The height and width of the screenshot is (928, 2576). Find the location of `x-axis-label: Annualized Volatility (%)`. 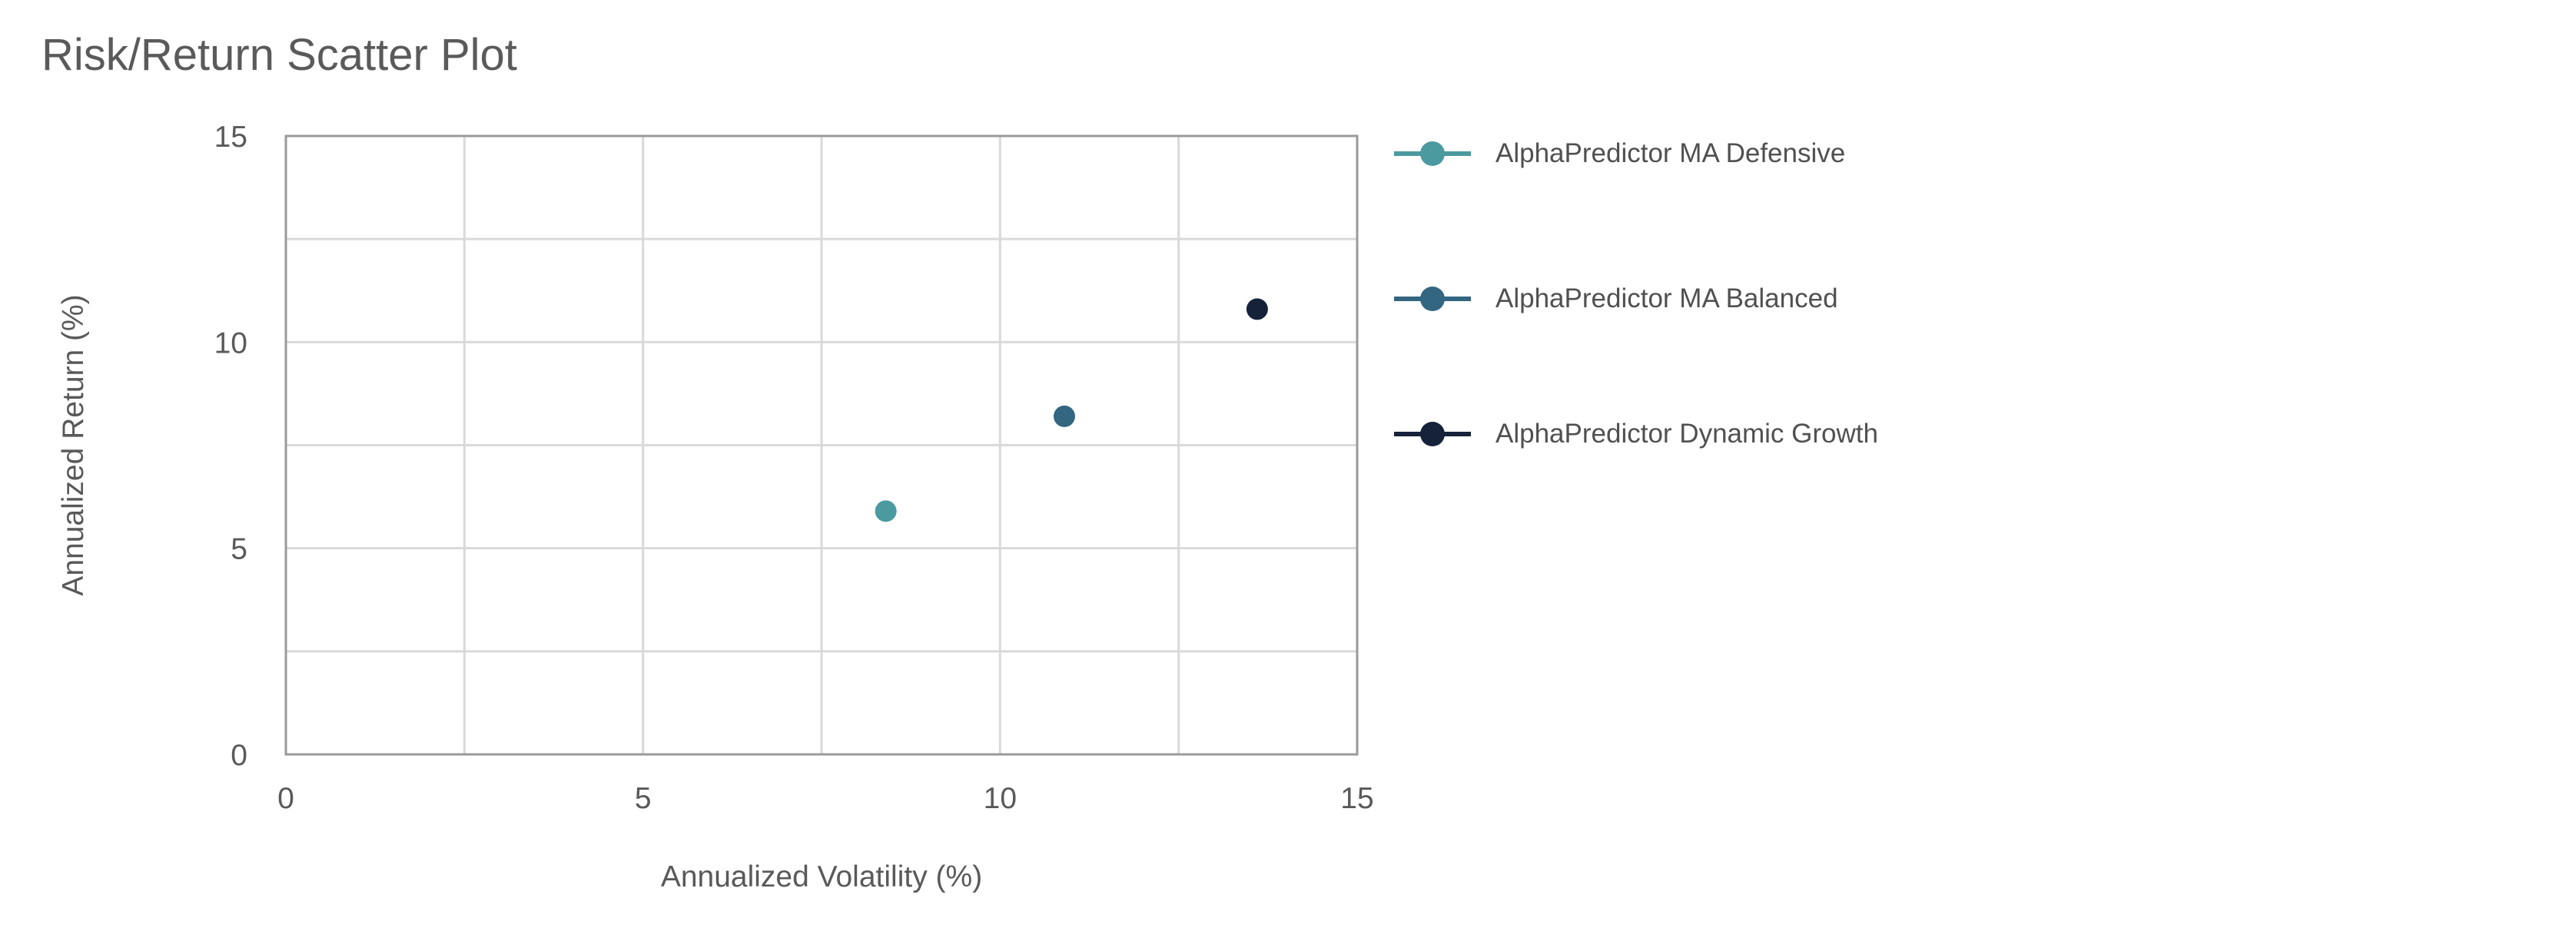

x-axis-label: Annualized Volatility (%) is located at coordinates (821, 876).